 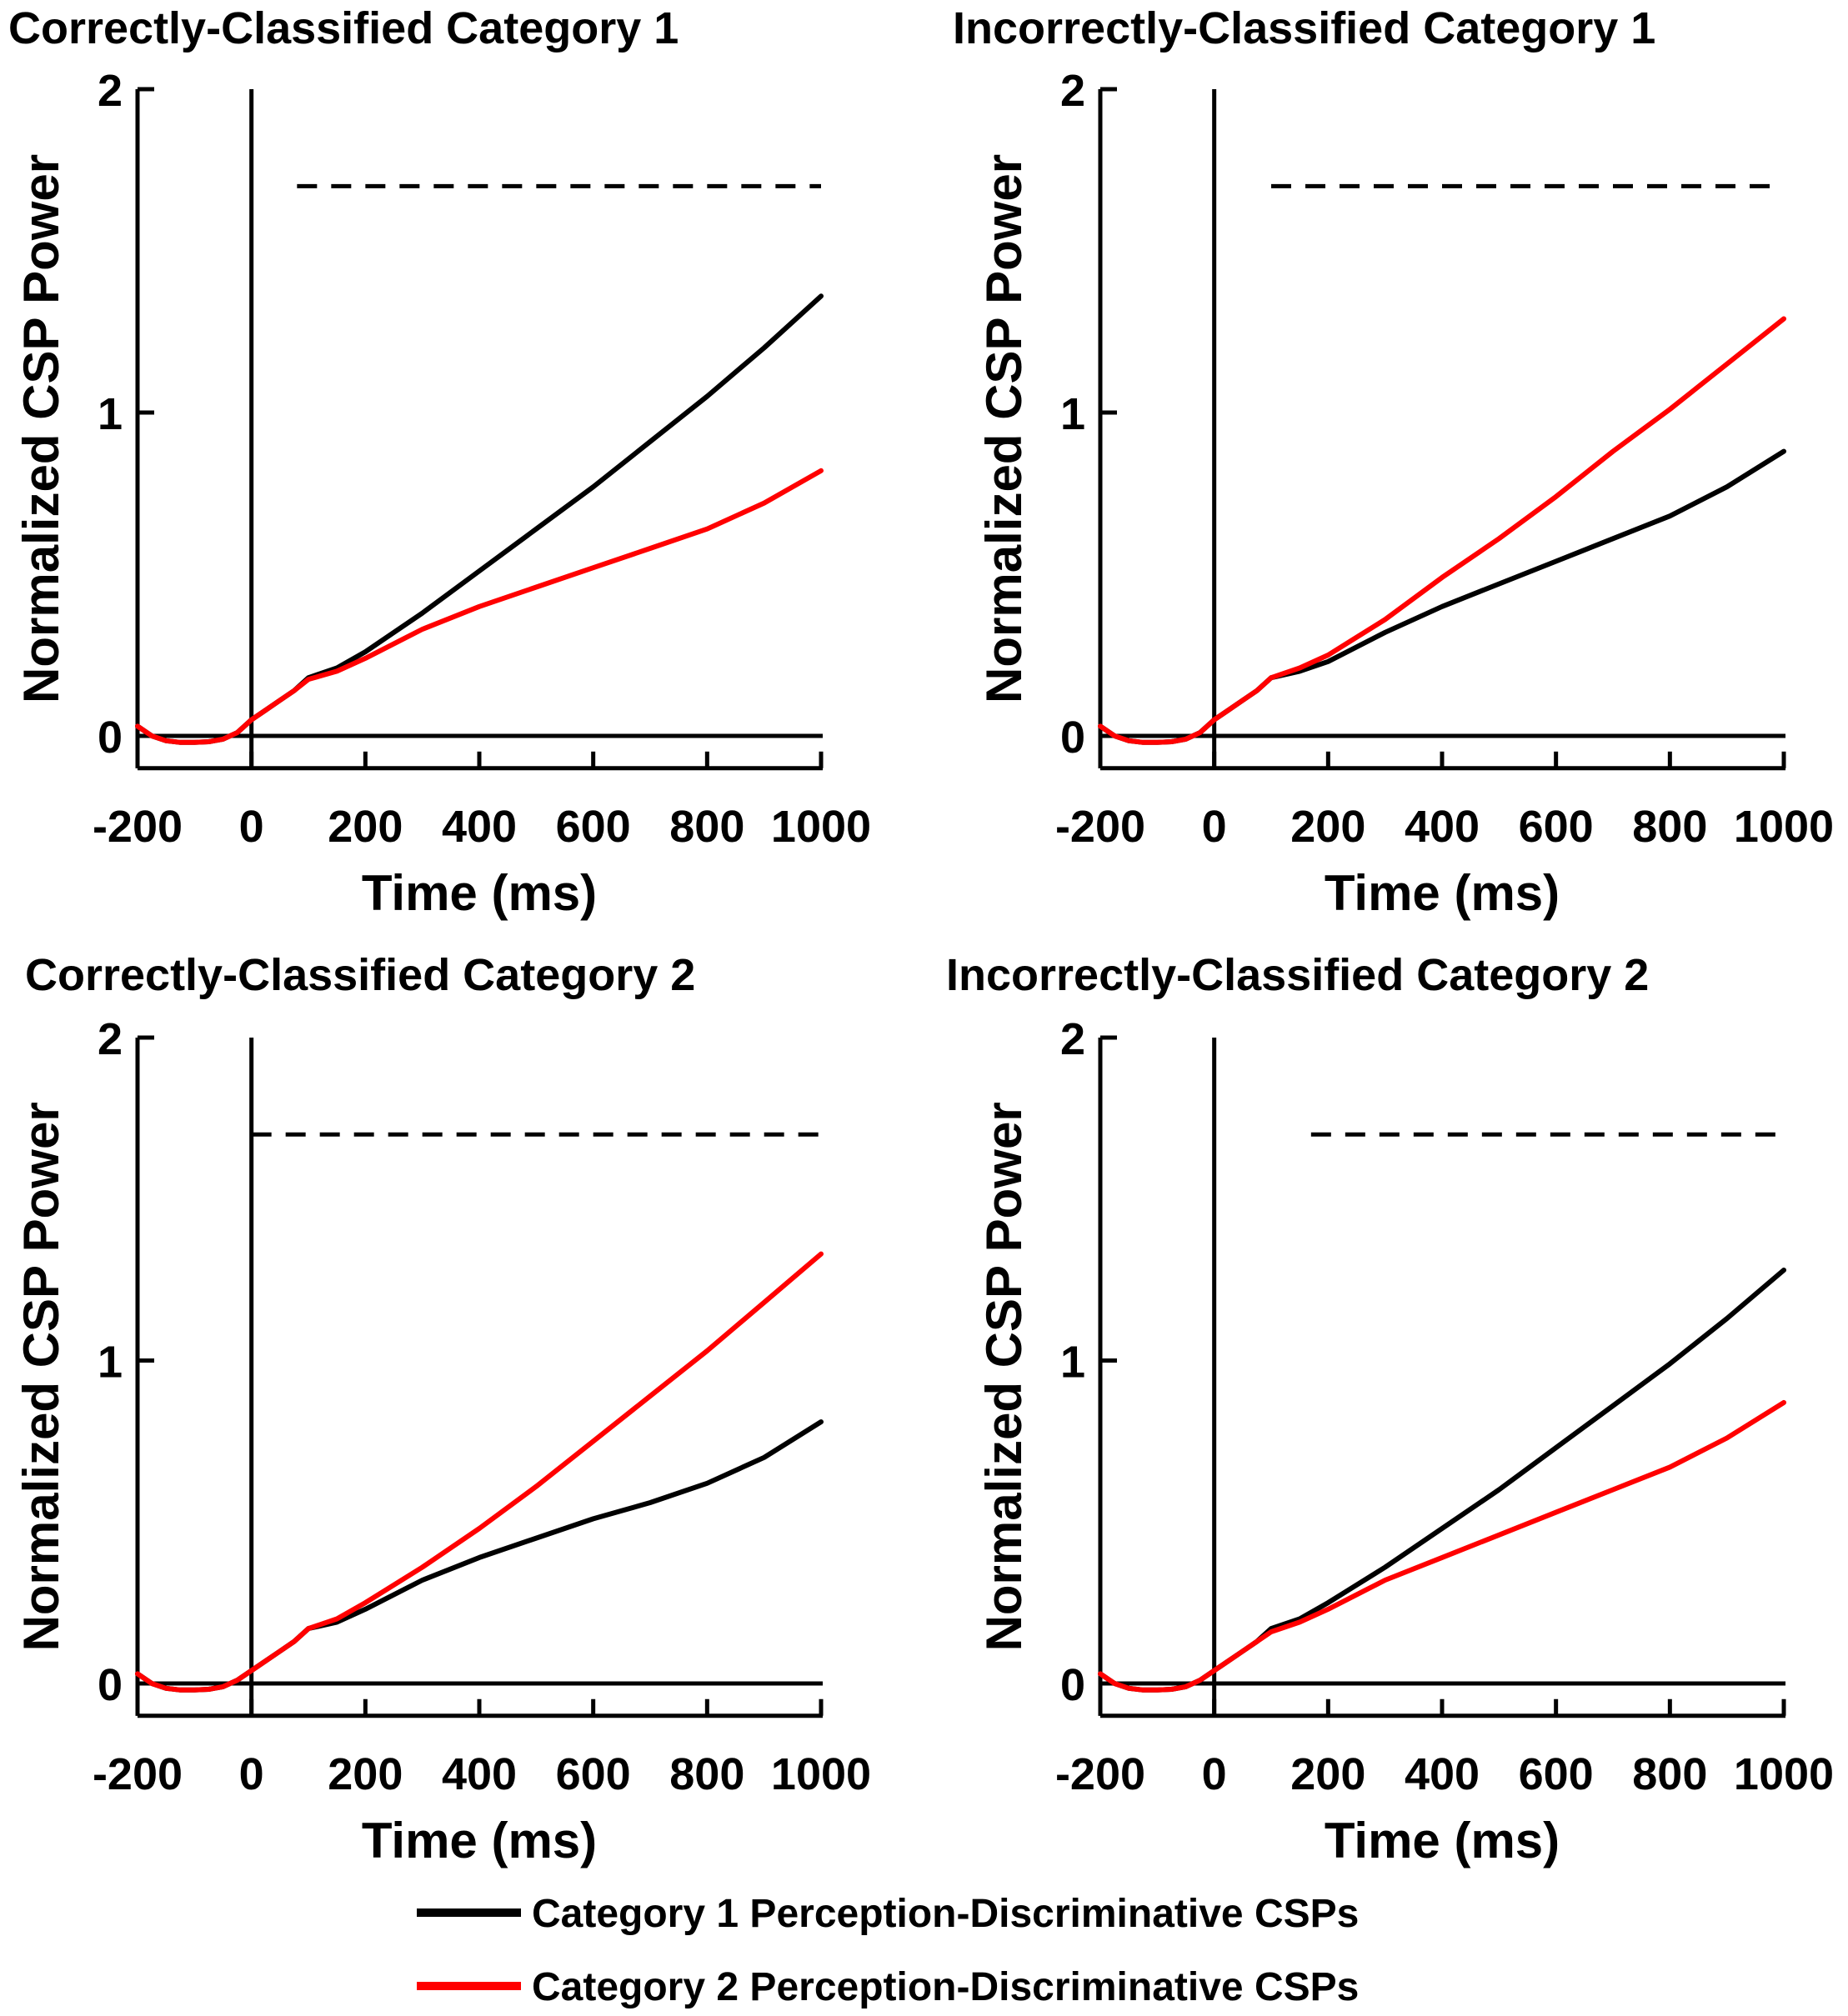 I want to click on panel-title: Correctly-Classified Category 2, so click(x=360, y=975).